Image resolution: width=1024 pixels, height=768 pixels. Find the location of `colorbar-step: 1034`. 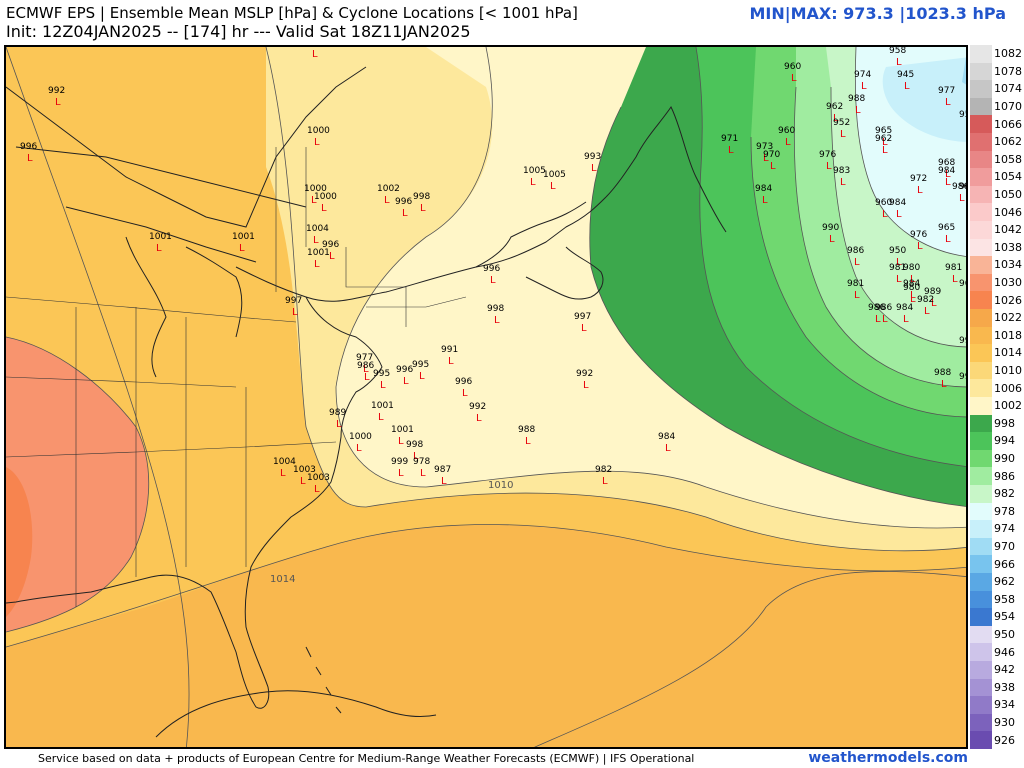

colorbar-step: 1034 is located at coordinates (996, 265).